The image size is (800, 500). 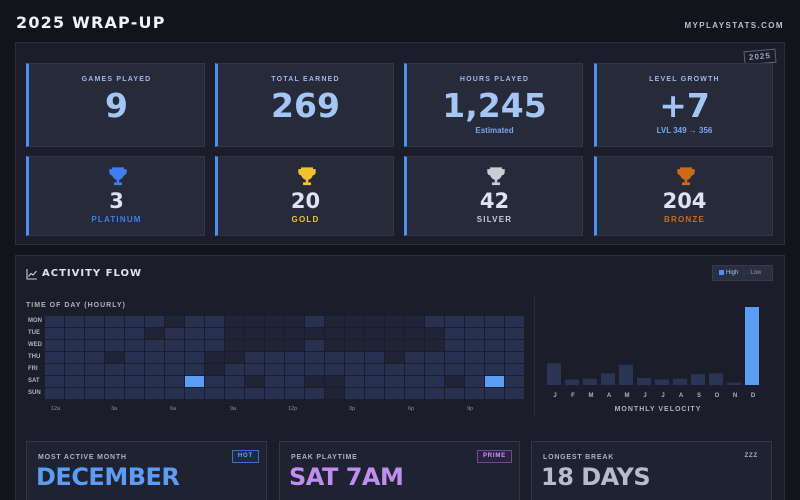 I want to click on stat-value: 269, so click(x=305, y=105).